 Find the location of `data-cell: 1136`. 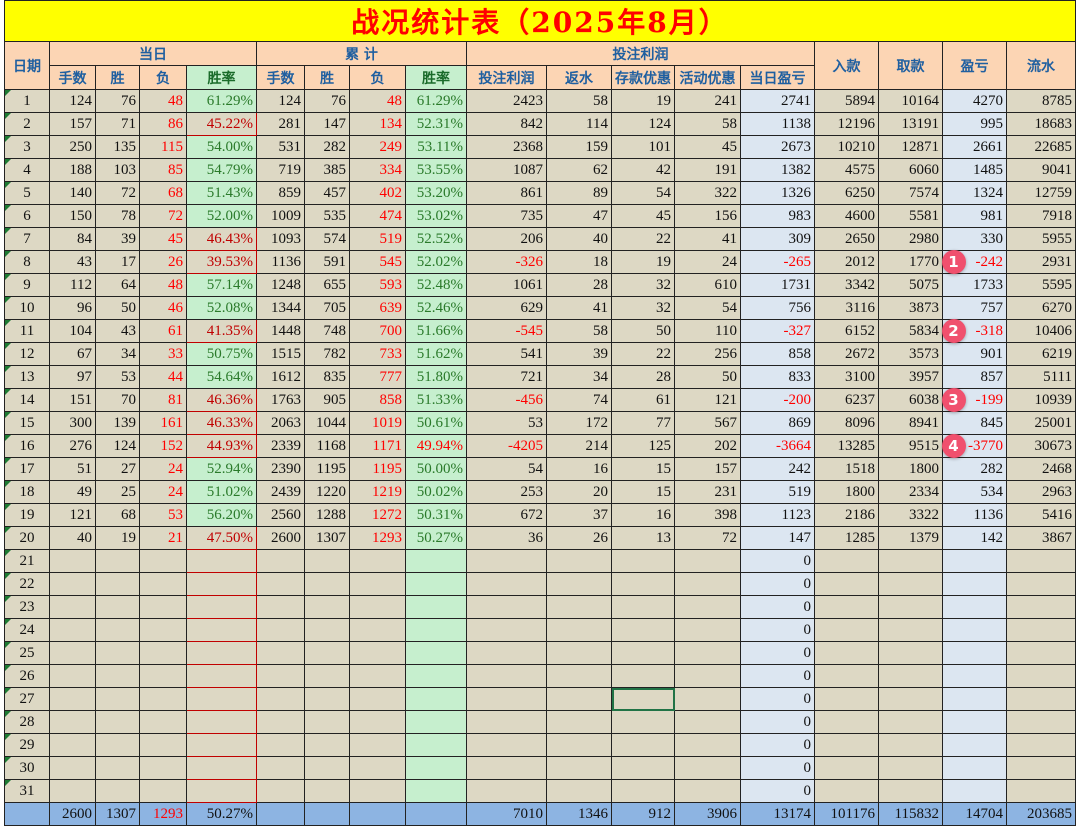

data-cell: 1136 is located at coordinates (280, 262).